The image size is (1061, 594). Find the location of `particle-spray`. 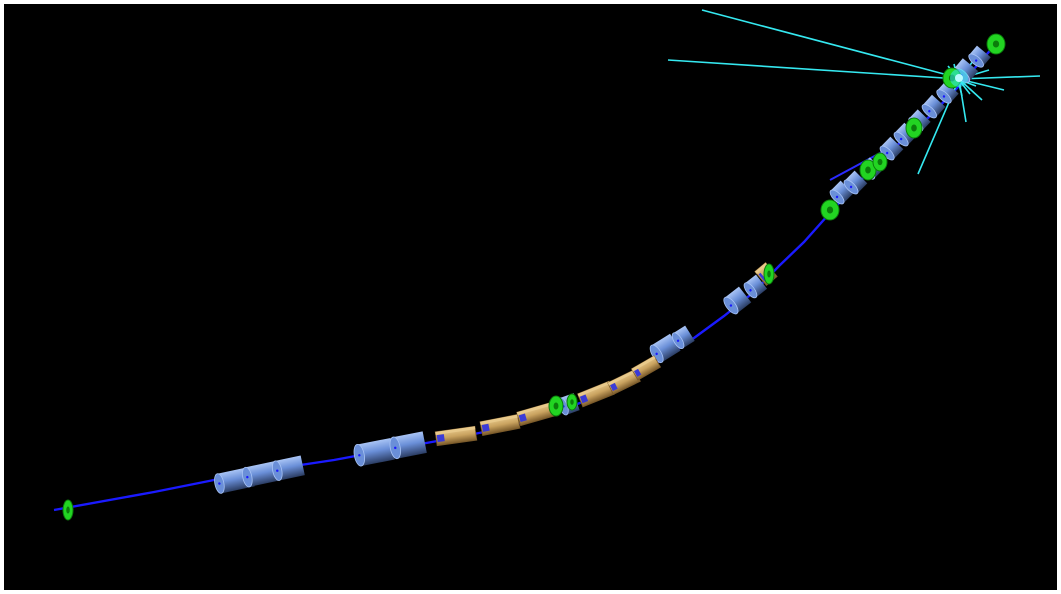

particle-spray is located at coordinates (854, 92).